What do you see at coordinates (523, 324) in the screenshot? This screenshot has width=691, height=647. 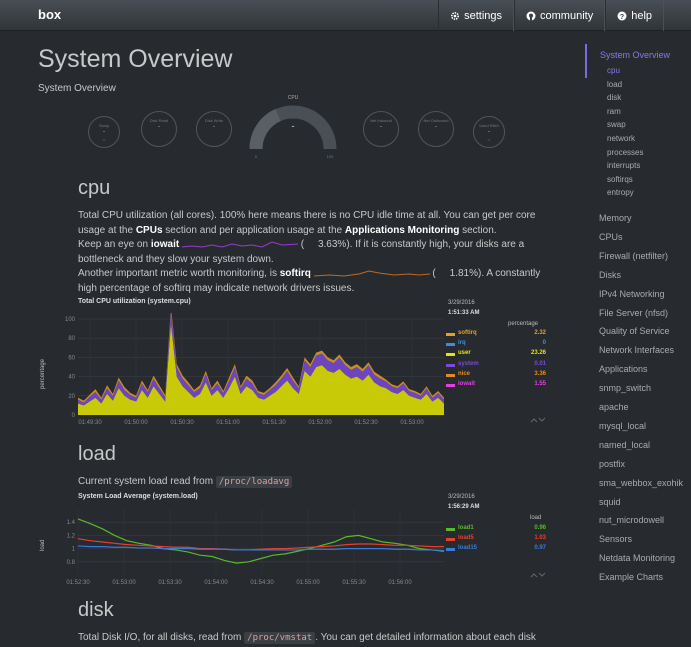 I see `cpu-legend-unit: percentage` at bounding box center [523, 324].